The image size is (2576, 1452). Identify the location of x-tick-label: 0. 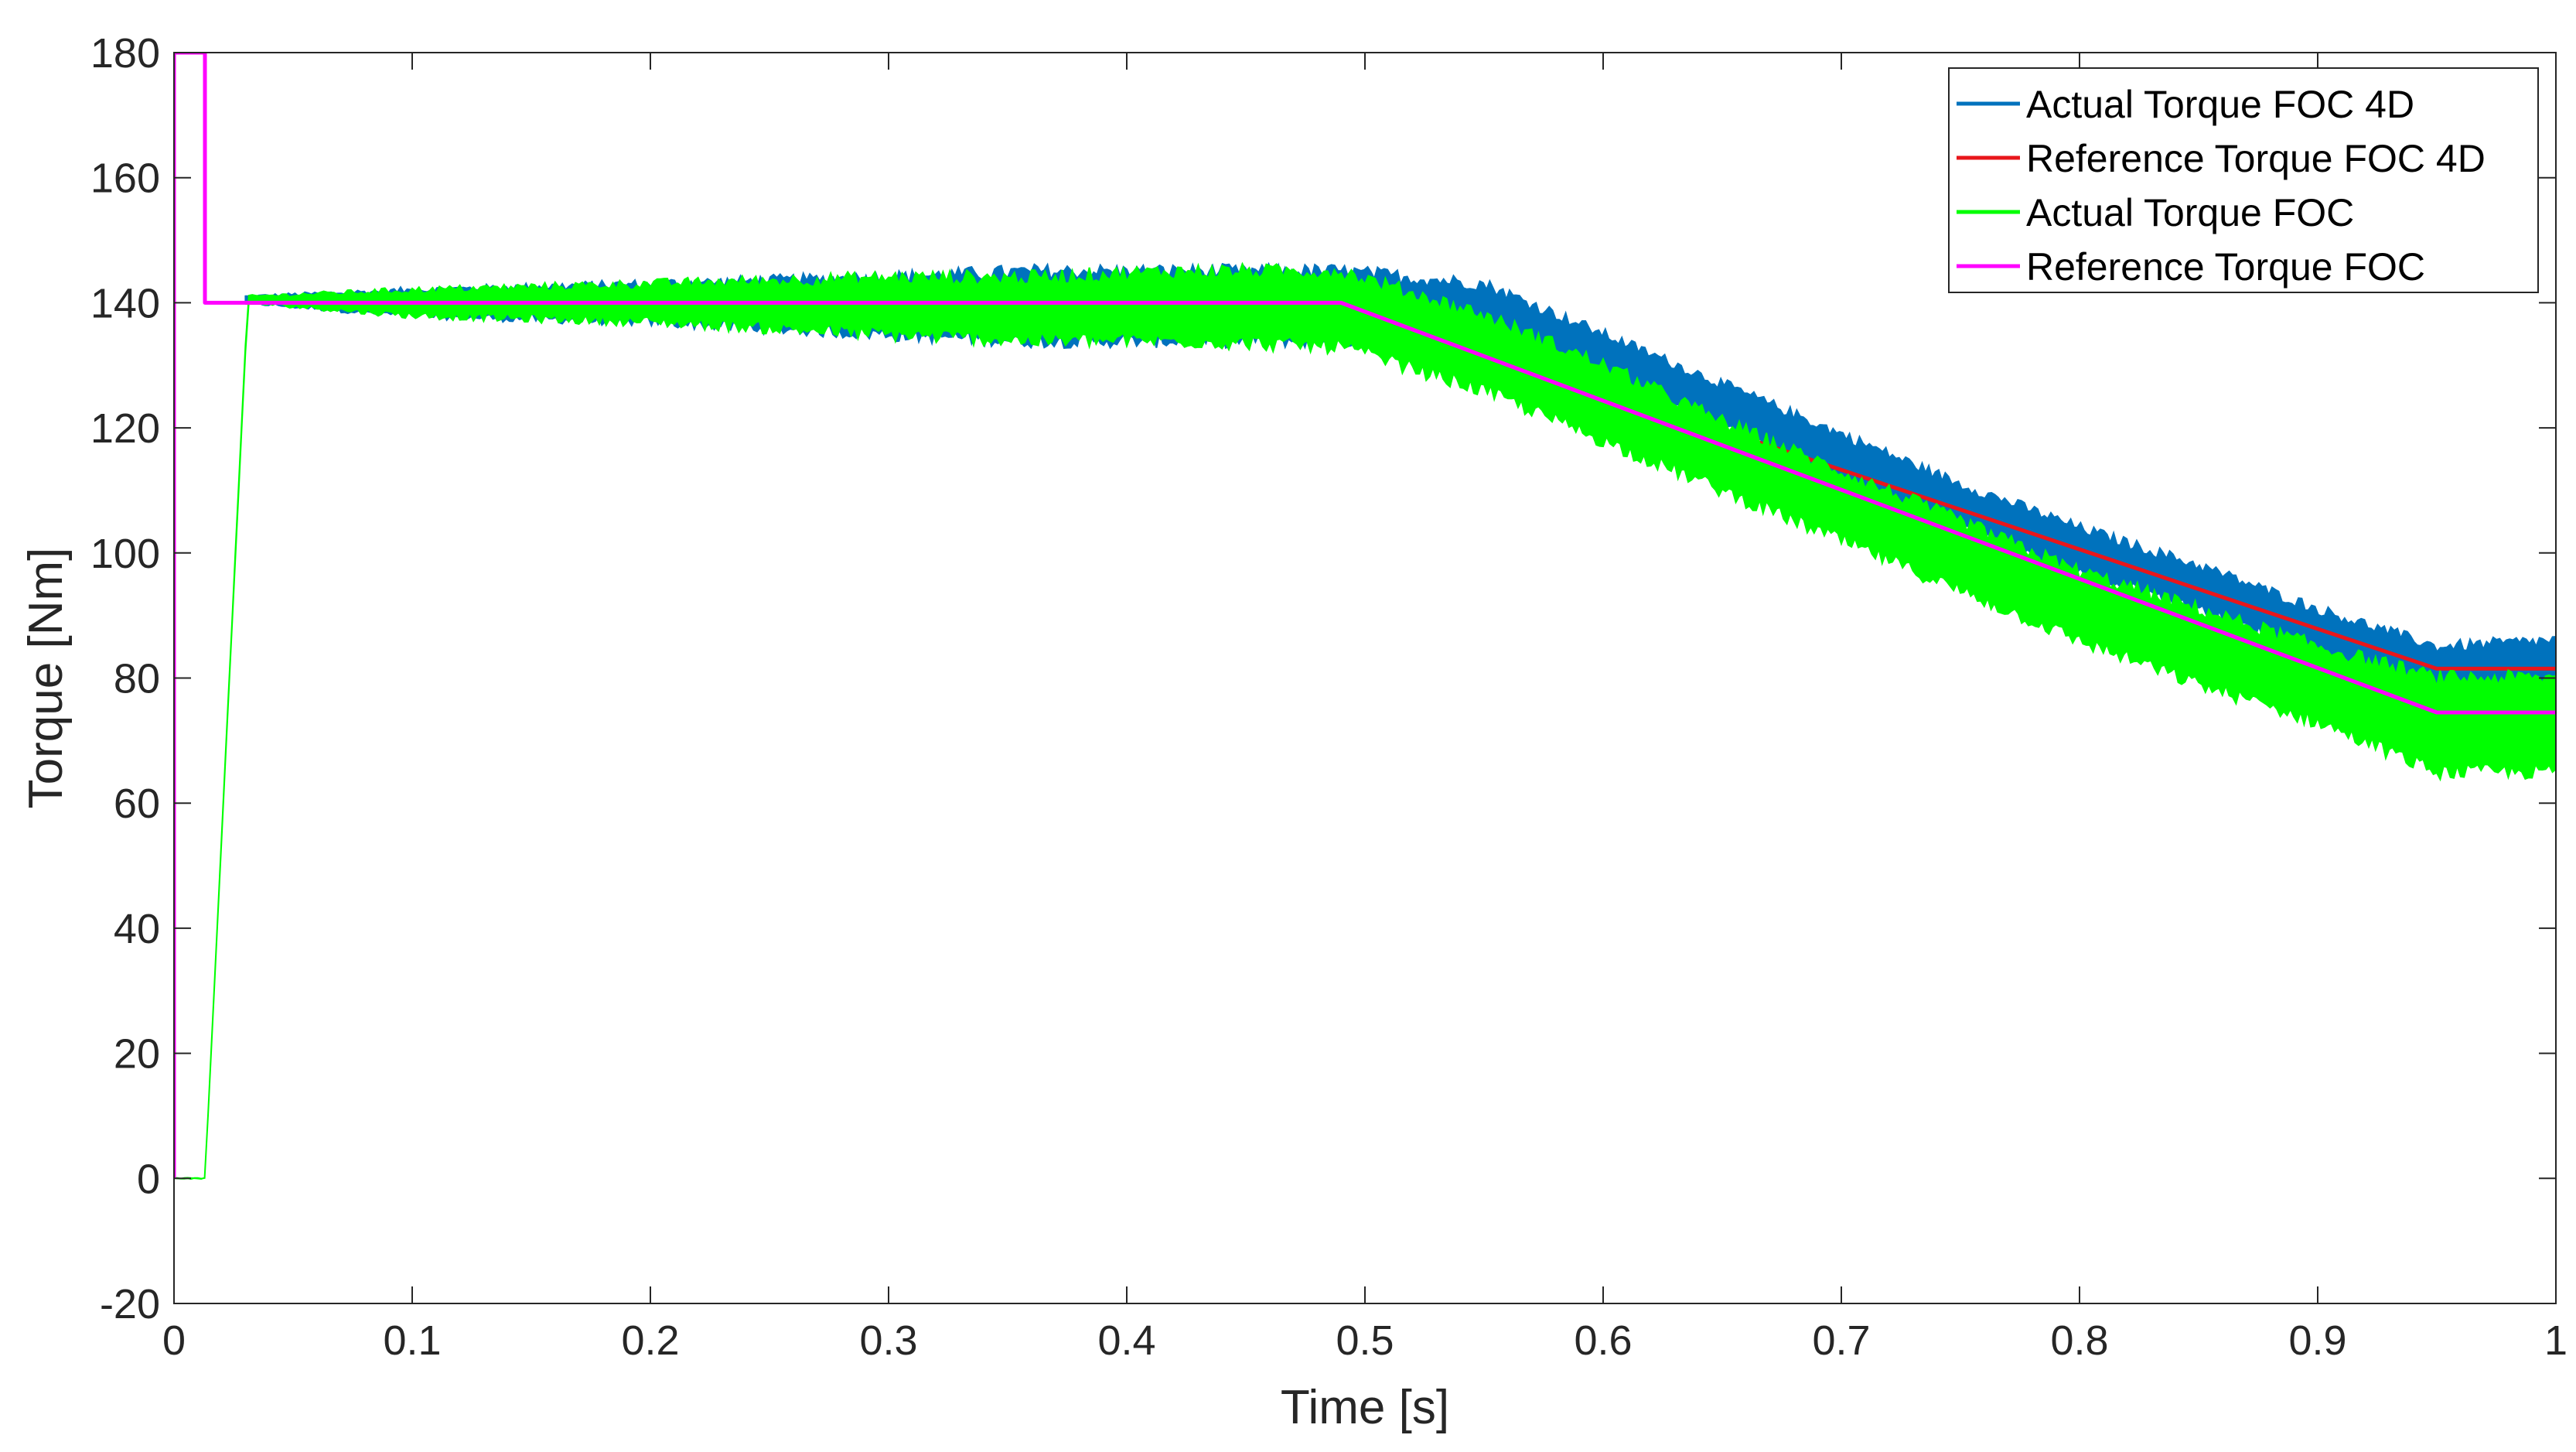
(174, 1340).